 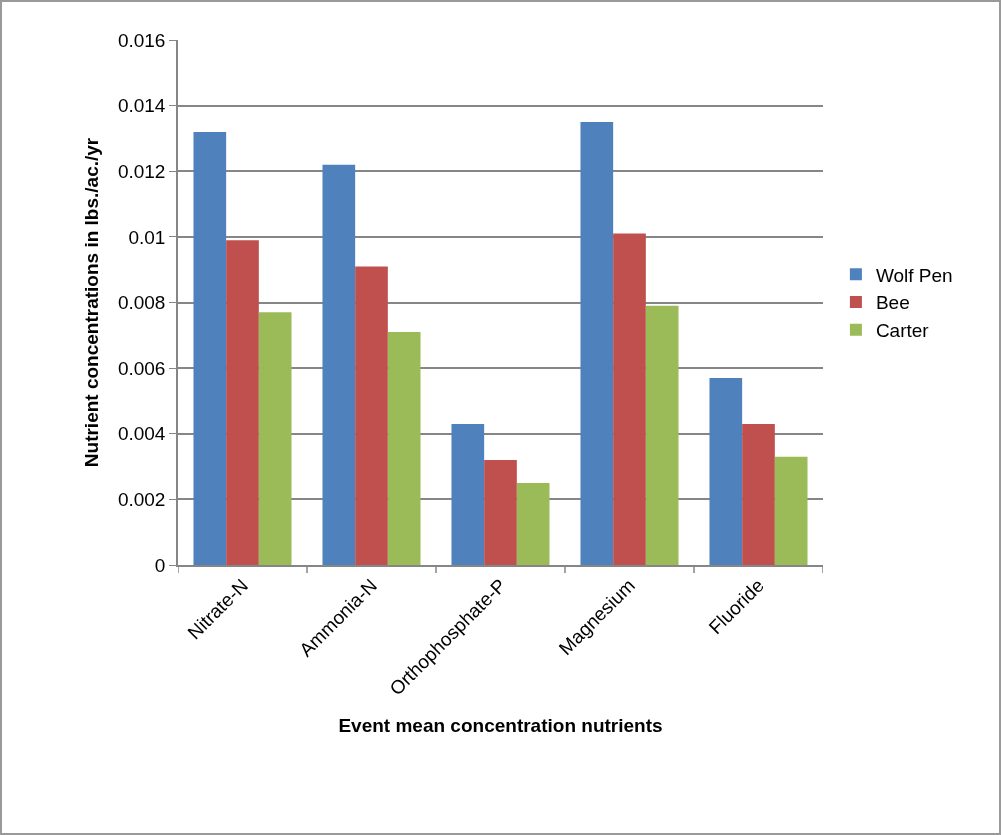 What do you see at coordinates (141, 500) in the screenshot?
I see `y-tick-label: 0.002` at bounding box center [141, 500].